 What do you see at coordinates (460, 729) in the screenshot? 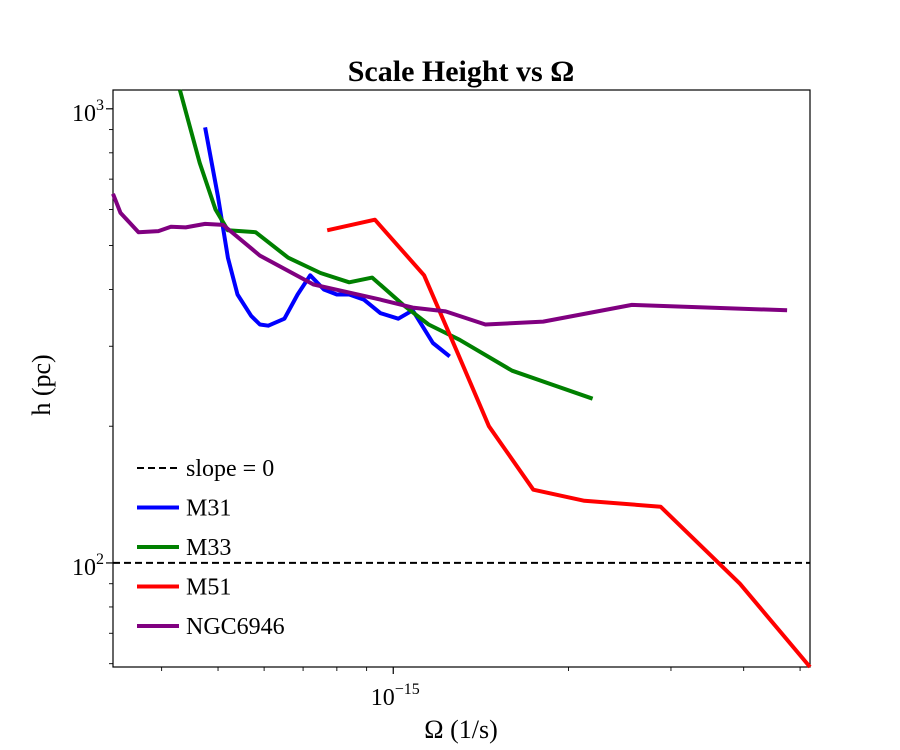
I see `x-axis-label: Ω (1/s)` at bounding box center [460, 729].